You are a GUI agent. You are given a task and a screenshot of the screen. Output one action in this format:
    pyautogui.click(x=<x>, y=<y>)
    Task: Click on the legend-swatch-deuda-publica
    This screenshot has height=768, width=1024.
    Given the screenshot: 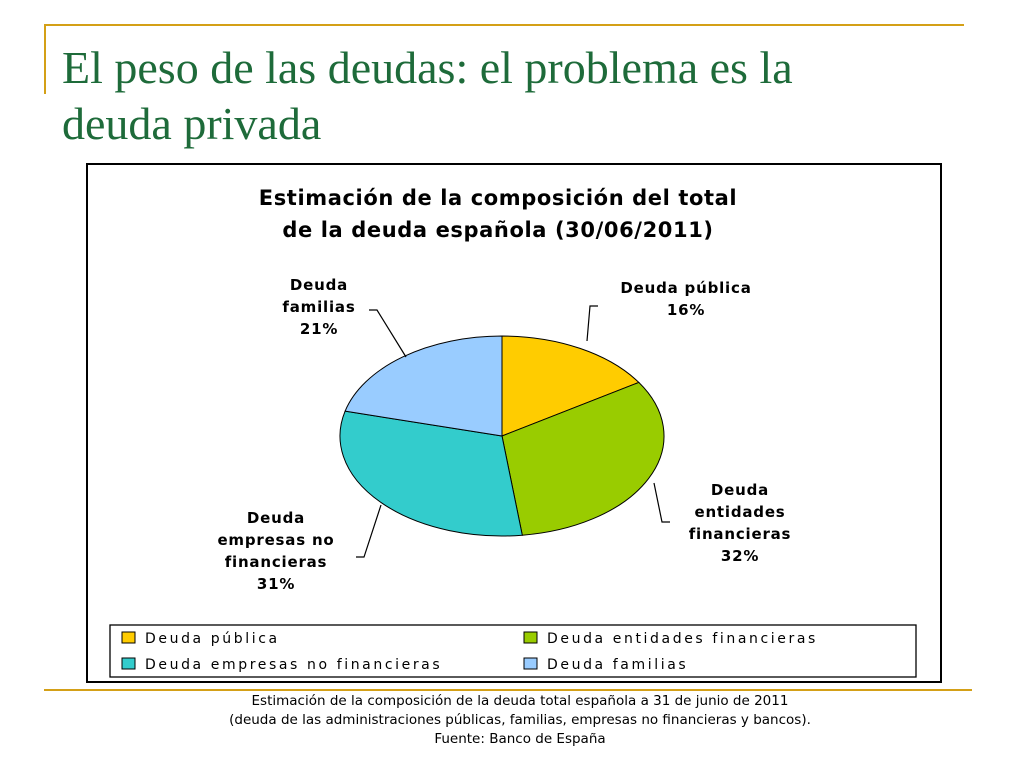 What is the action you would take?
    pyautogui.click(x=128, y=637)
    